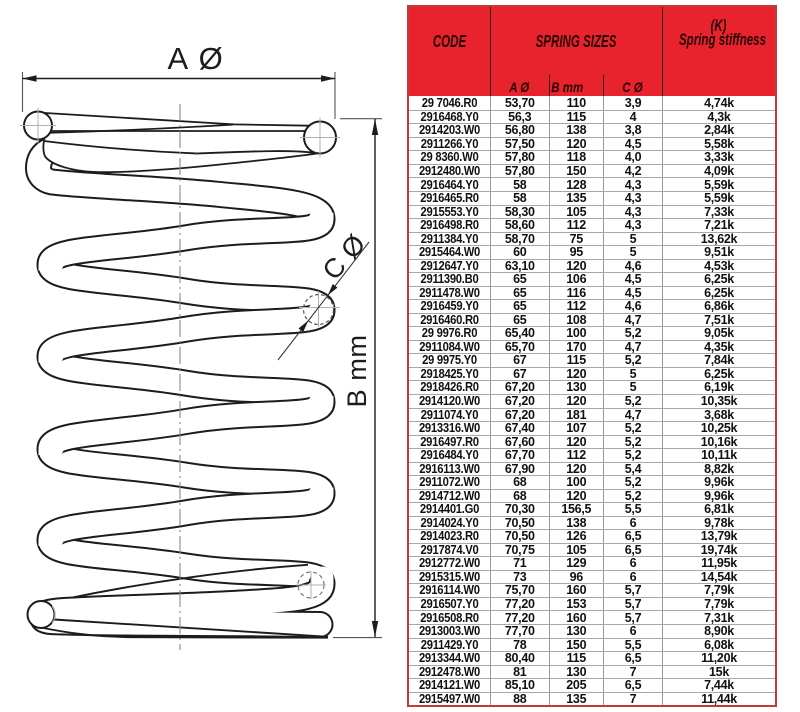 The height and width of the screenshot is (712, 800). I want to click on svg-text: B mm, so click(356, 371).